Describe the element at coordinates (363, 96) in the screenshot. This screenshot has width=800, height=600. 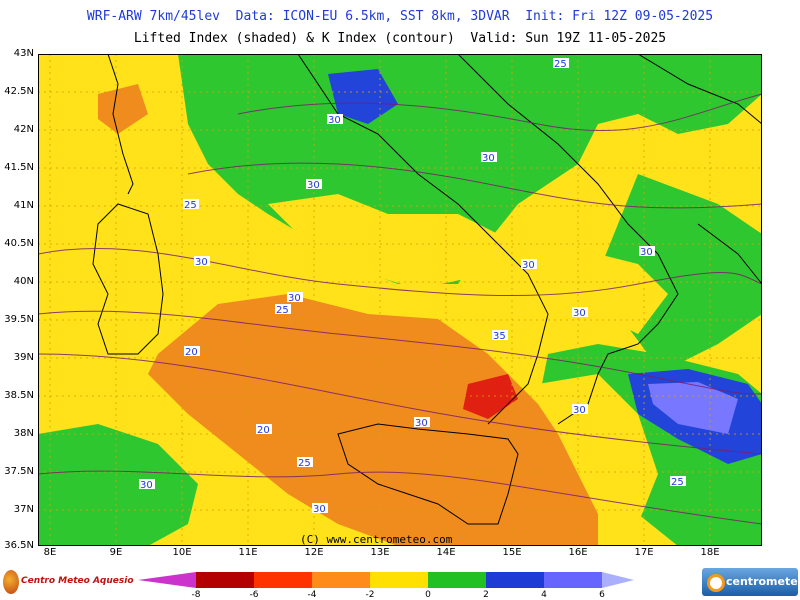
I see `blue-region-north` at that location.